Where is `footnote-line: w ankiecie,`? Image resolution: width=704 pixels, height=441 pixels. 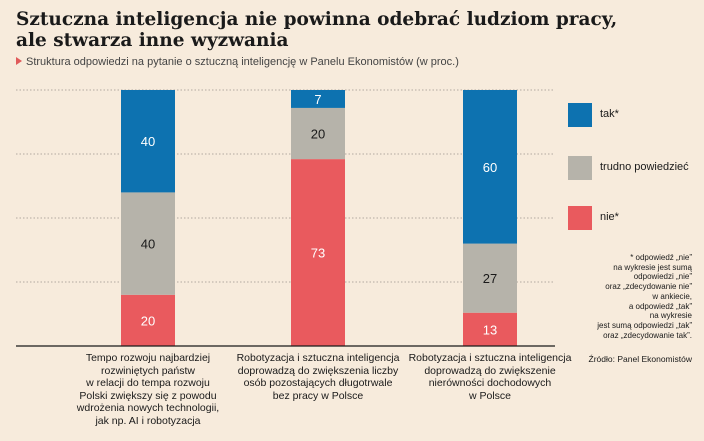
footnote-line: w ankiecie, is located at coordinates (672, 296).